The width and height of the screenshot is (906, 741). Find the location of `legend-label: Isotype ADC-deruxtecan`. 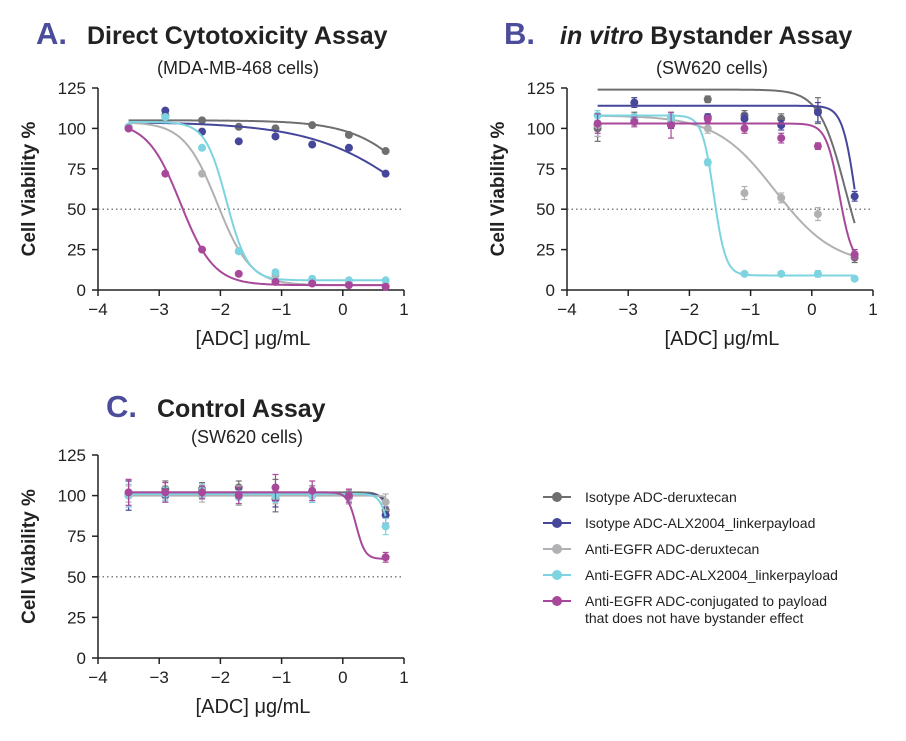

legend-label: Isotype ADC-deruxtecan is located at coordinates (661, 497).